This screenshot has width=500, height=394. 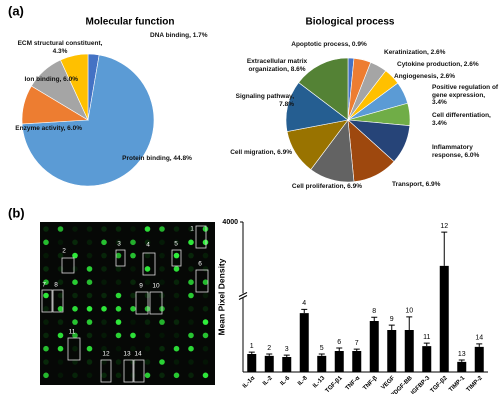 I want to click on x-tick-label: VEGF, so click(x=388, y=383).